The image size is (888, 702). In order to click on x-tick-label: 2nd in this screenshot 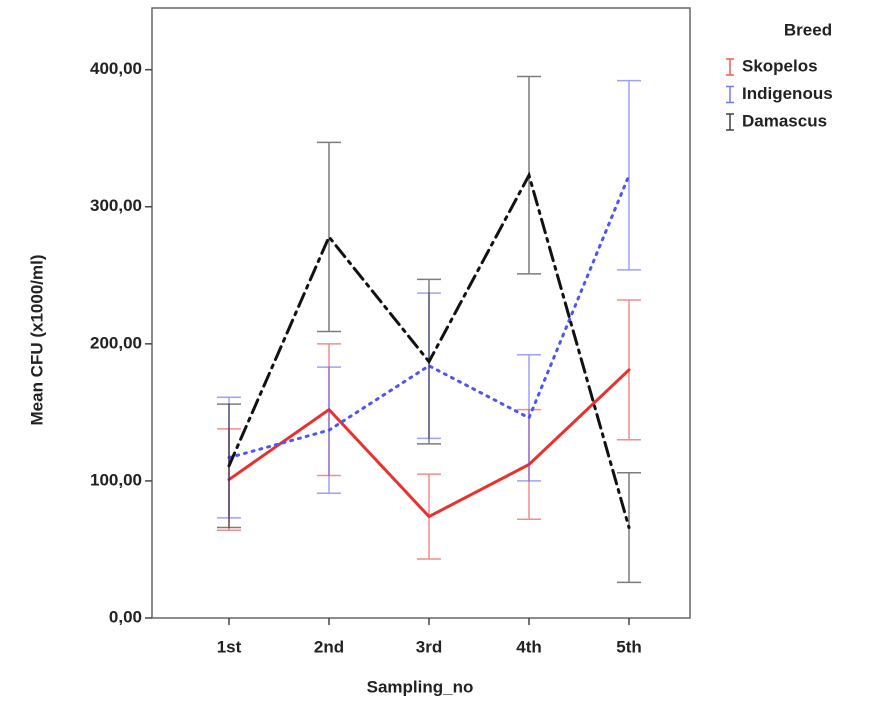, I will do `click(329, 646)`.